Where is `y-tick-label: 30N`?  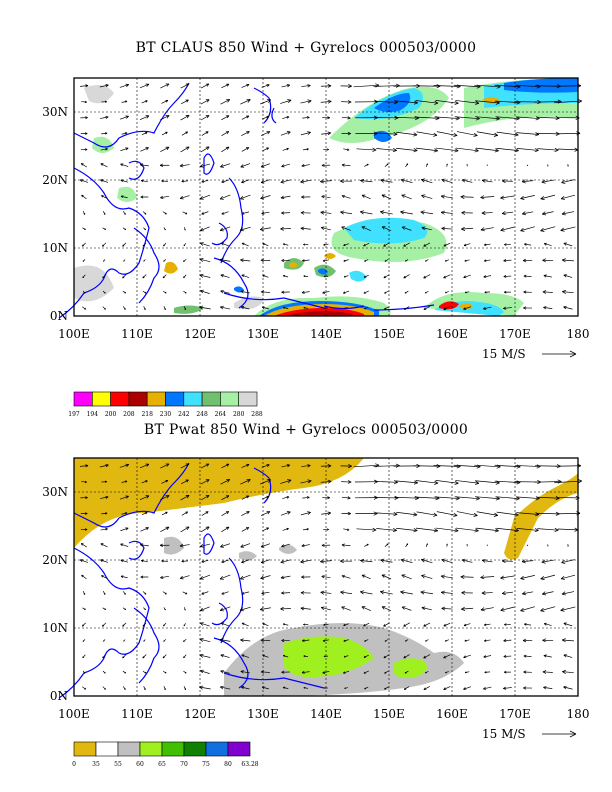
y-tick-label: 30N is located at coordinates (55, 492).